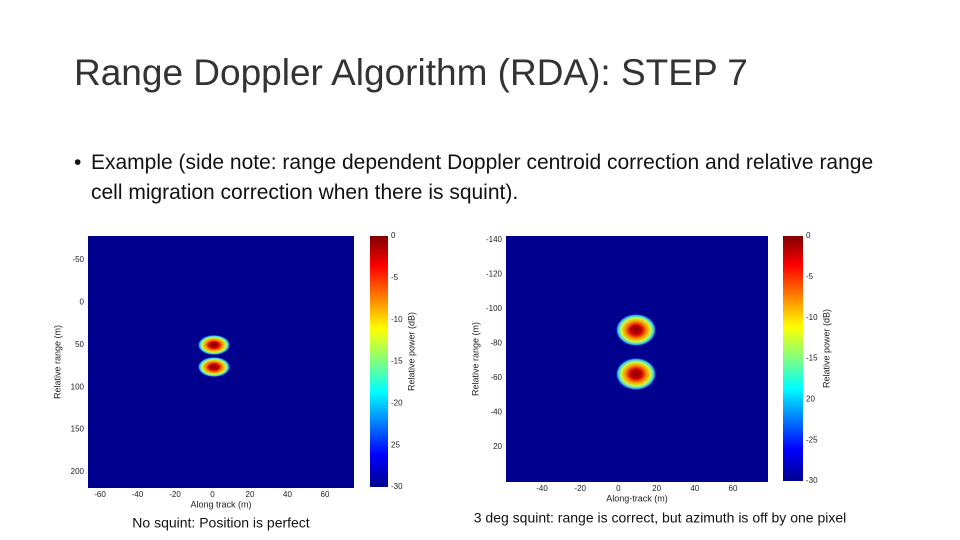  What do you see at coordinates (82, 302) in the screenshot?
I see `y-tick-label: 0` at bounding box center [82, 302].